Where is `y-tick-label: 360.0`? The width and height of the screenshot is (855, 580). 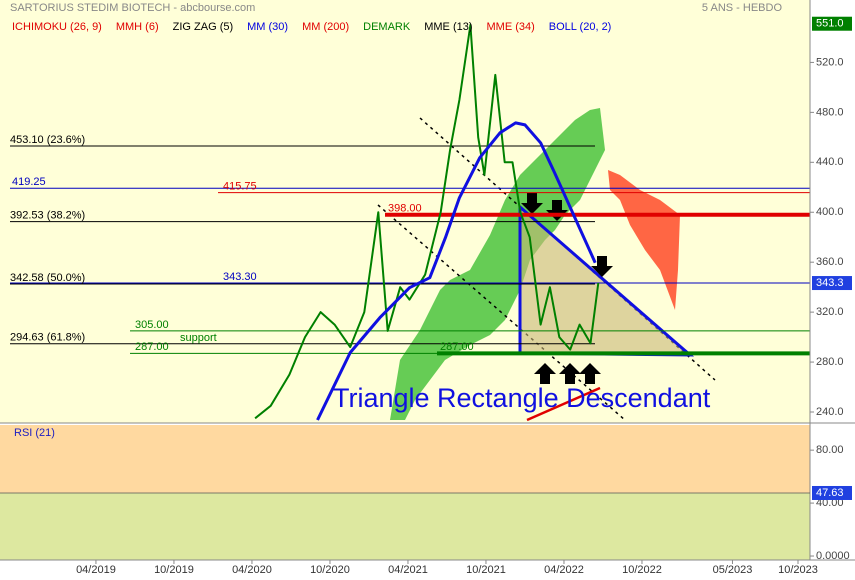 y-tick-label: 360.0 is located at coordinates (830, 262).